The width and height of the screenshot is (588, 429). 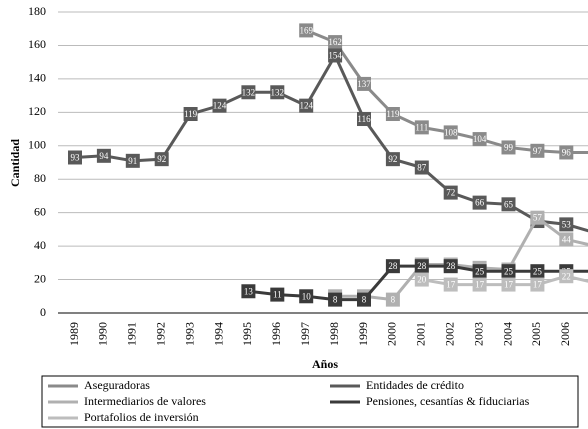 I want to click on y-tick-label: 40, so click(x=40, y=245).